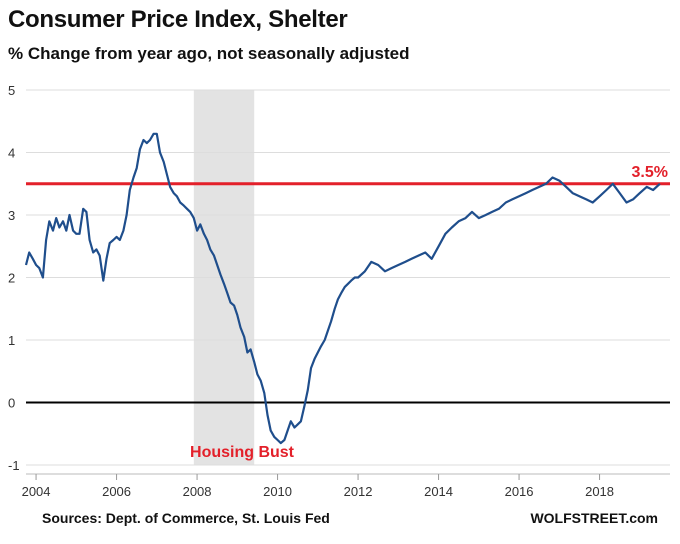 The width and height of the screenshot is (680, 544). What do you see at coordinates (14, 465) in the screenshot?
I see `y-tick-label-0: -1` at bounding box center [14, 465].